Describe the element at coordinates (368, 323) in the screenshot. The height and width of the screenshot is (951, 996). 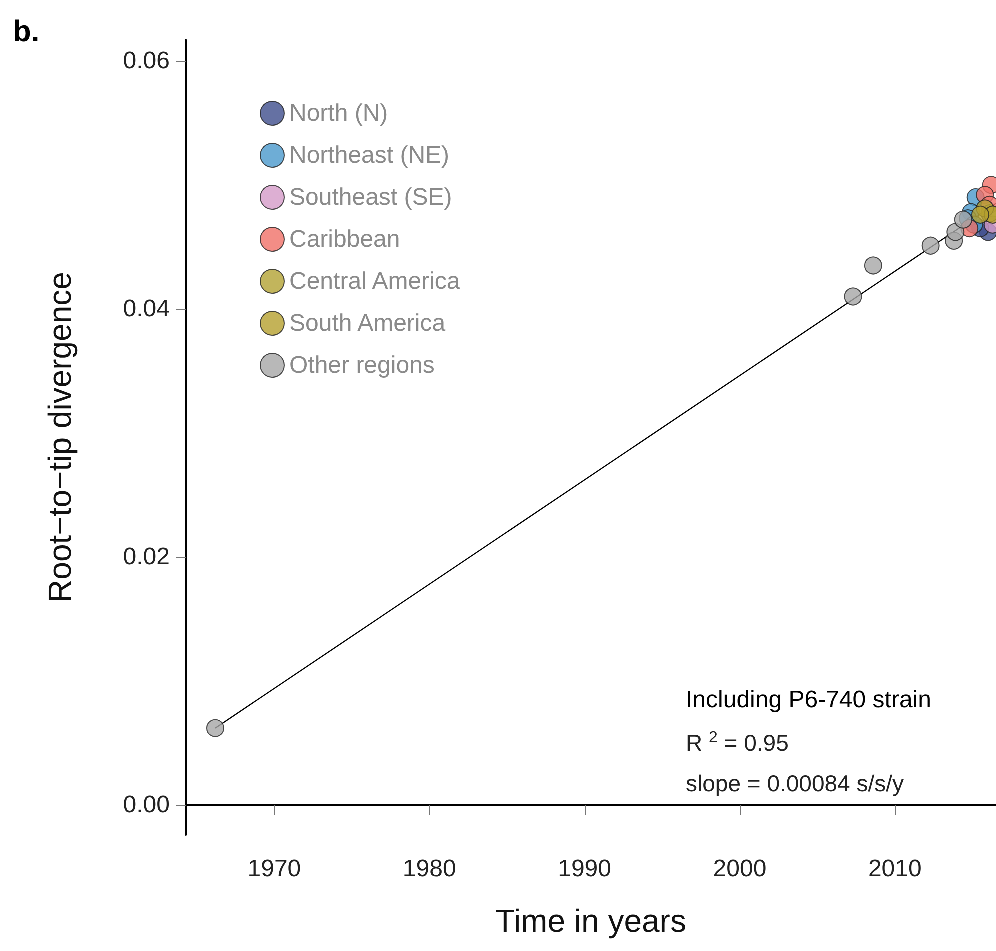
I see `legend-label: South America` at that location.